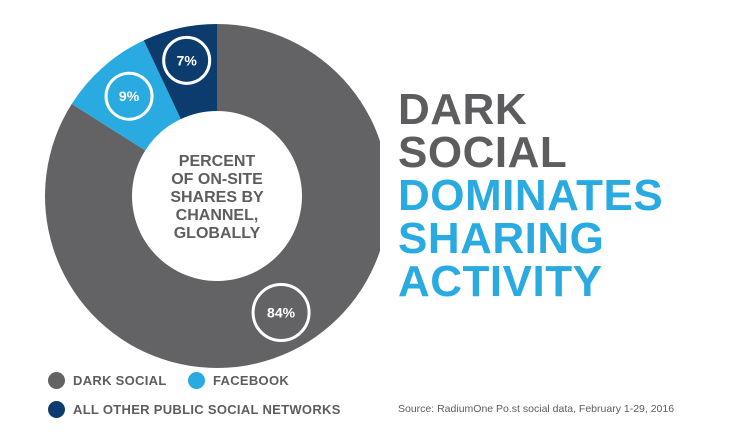 This screenshot has height=439, width=729. Describe the element at coordinates (501, 238) in the screenshot. I see `headline-line-4: SHARING` at that location.